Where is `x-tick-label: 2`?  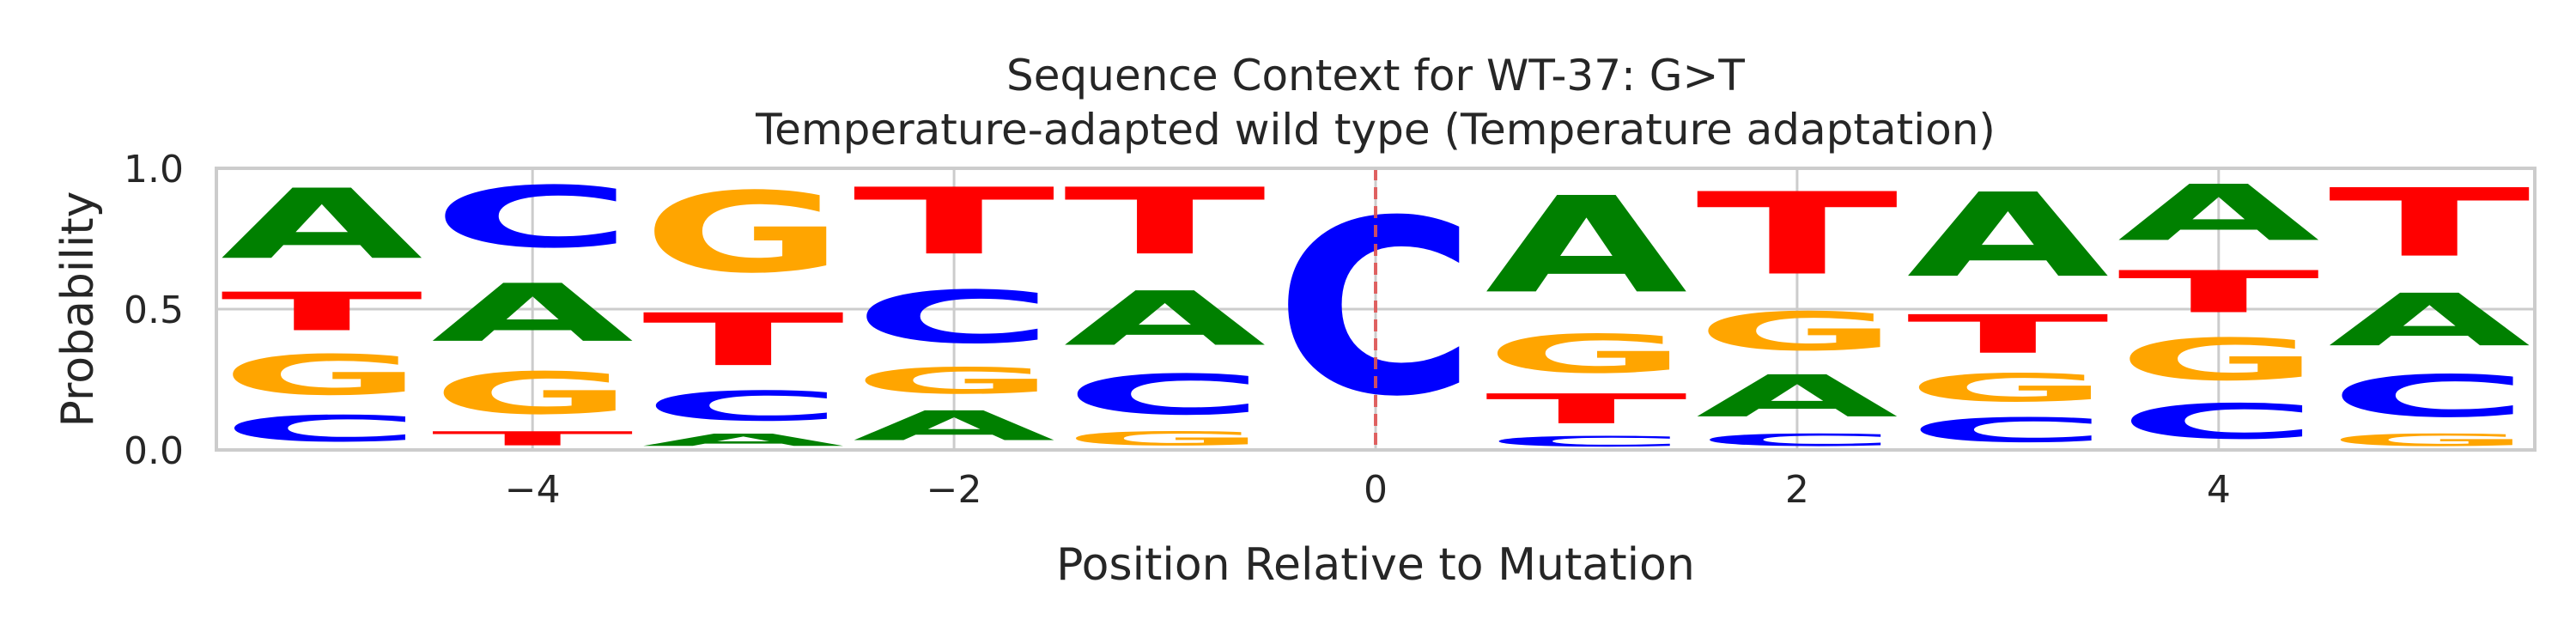
x-tick-label: 2 is located at coordinates (1797, 490).